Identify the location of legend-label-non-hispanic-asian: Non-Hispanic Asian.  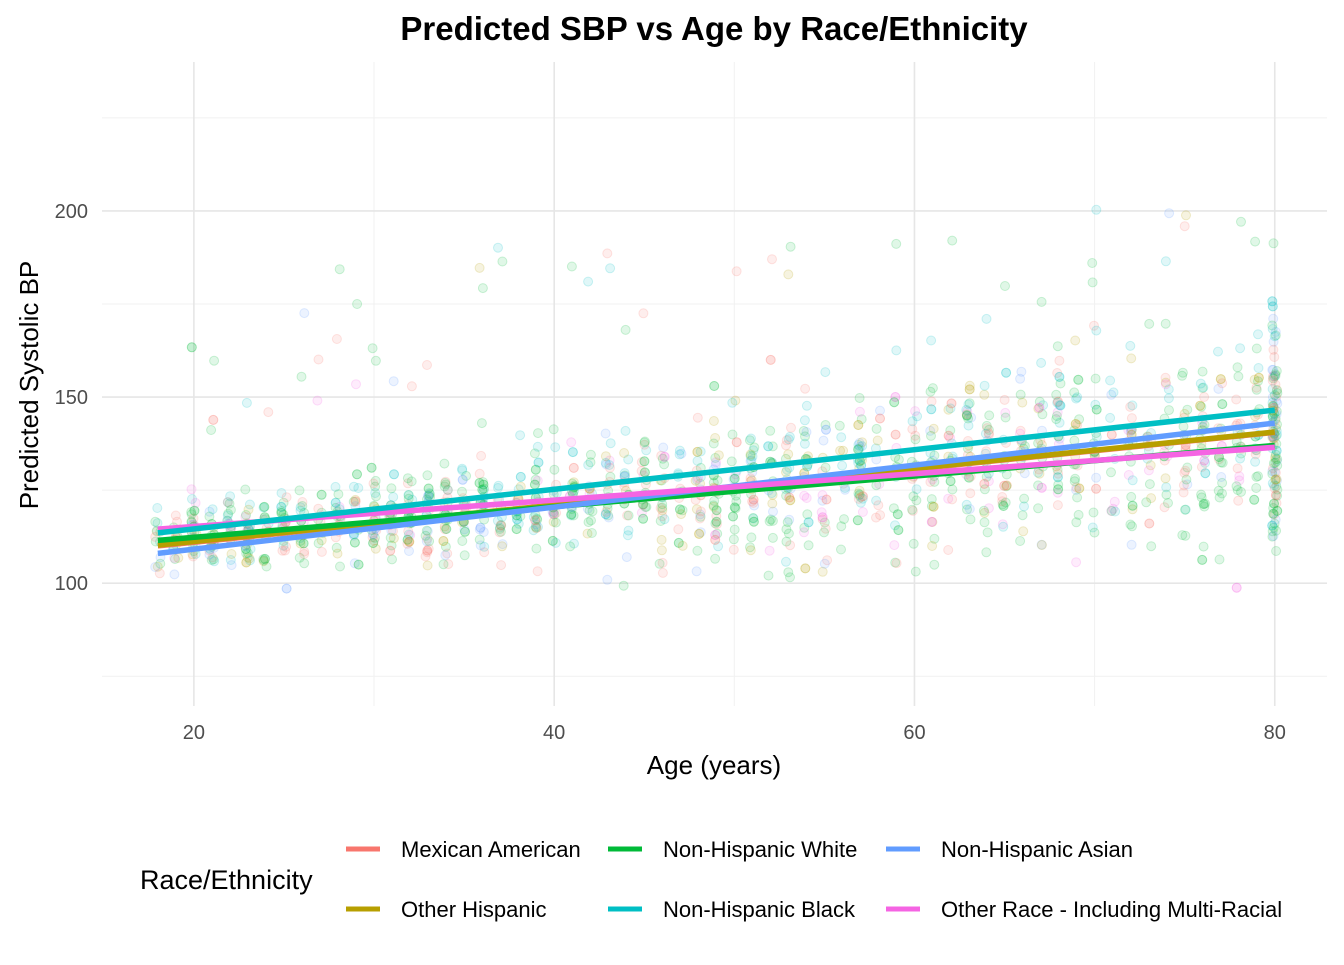
(1037, 849).